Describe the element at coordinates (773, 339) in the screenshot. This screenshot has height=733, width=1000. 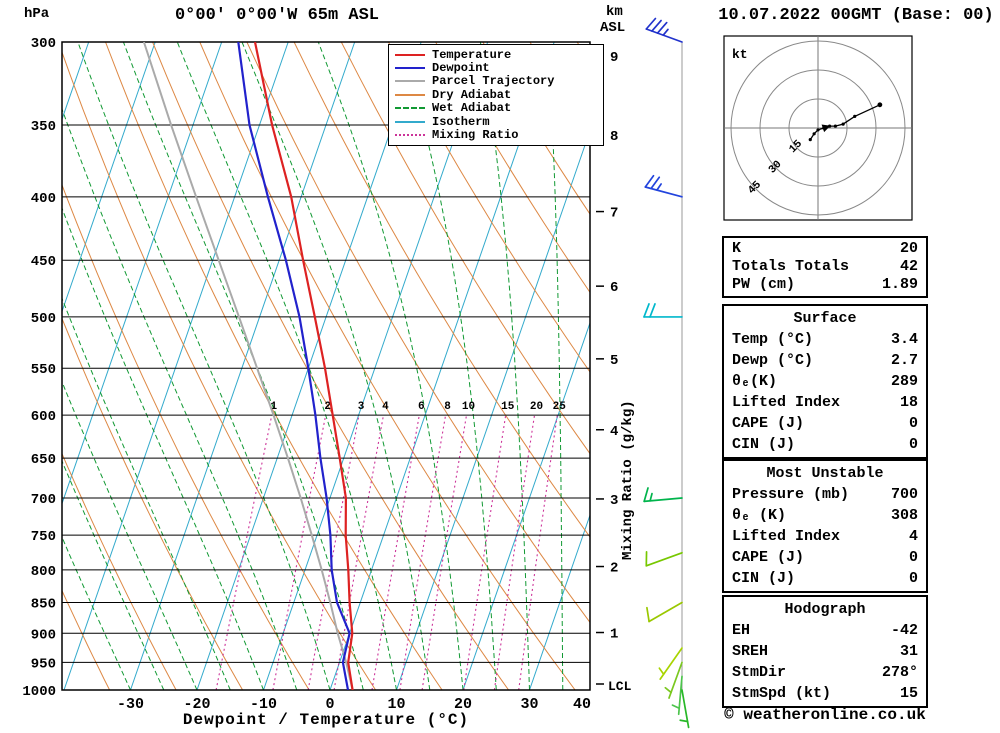
I see `table-row-label: Temp (°C)` at that location.